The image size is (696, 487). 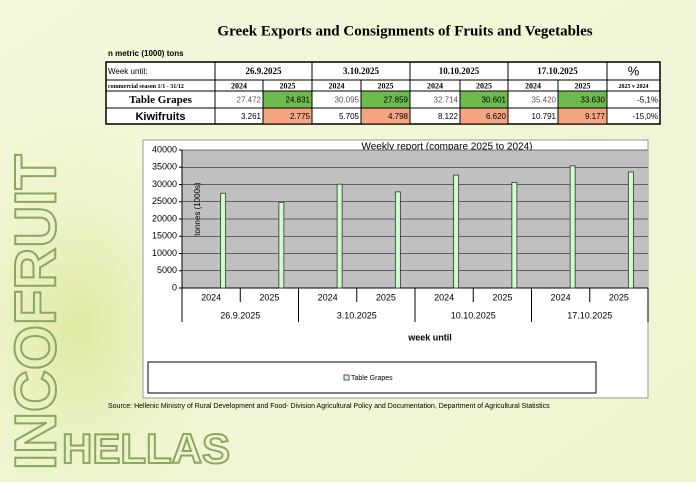 I want to click on y-tick-label: 35000, so click(x=164, y=167).